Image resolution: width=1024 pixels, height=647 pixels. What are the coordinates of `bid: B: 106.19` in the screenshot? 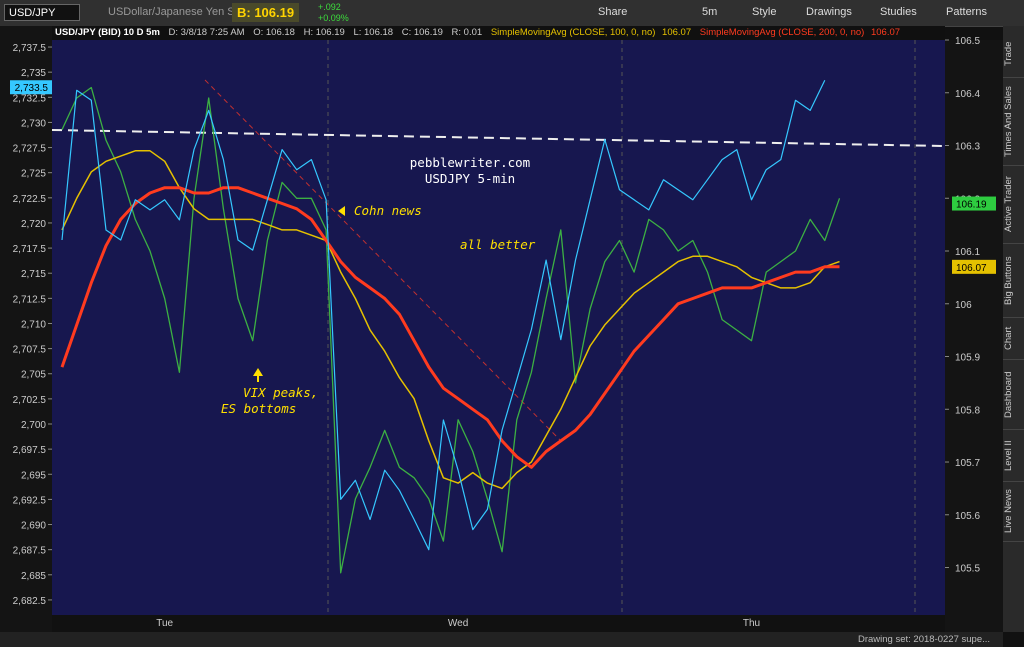 It's located at (266, 12).